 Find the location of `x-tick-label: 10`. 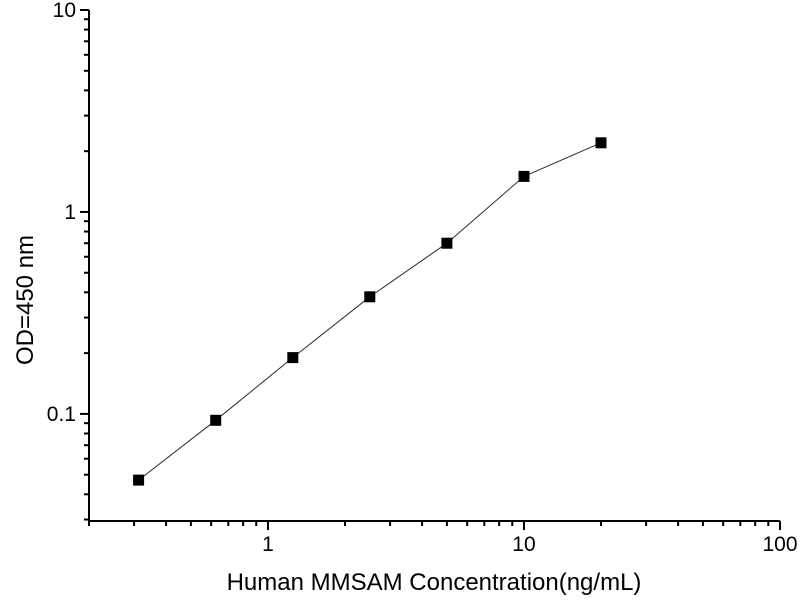

x-tick-label: 10 is located at coordinates (523, 544).